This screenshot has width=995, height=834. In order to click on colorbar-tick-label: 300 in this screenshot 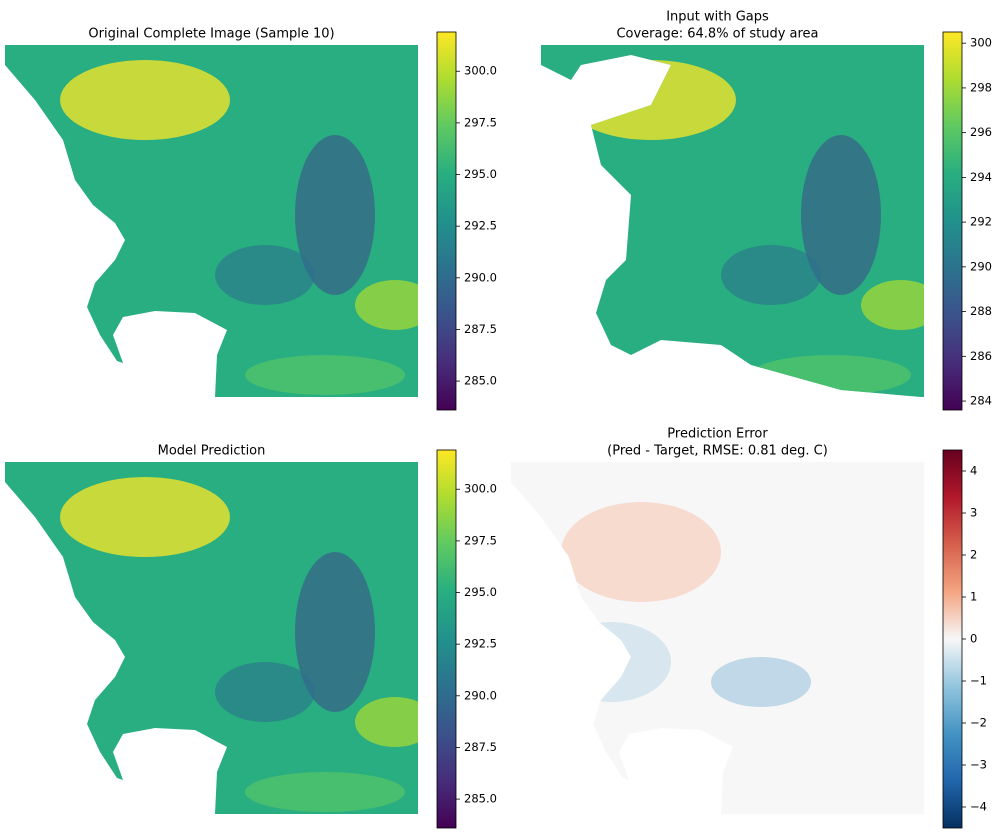, I will do `click(981, 43)`.